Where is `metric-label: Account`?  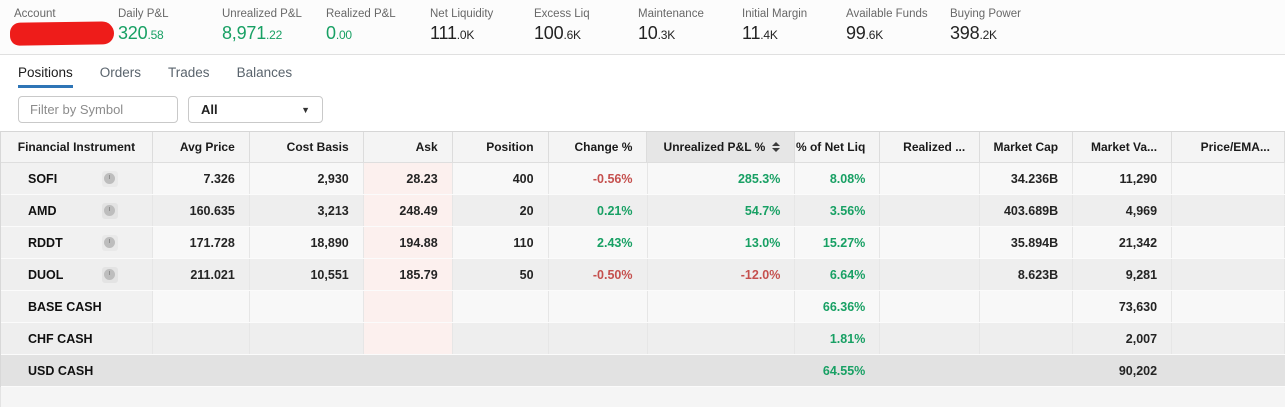 metric-label: Account is located at coordinates (35, 14).